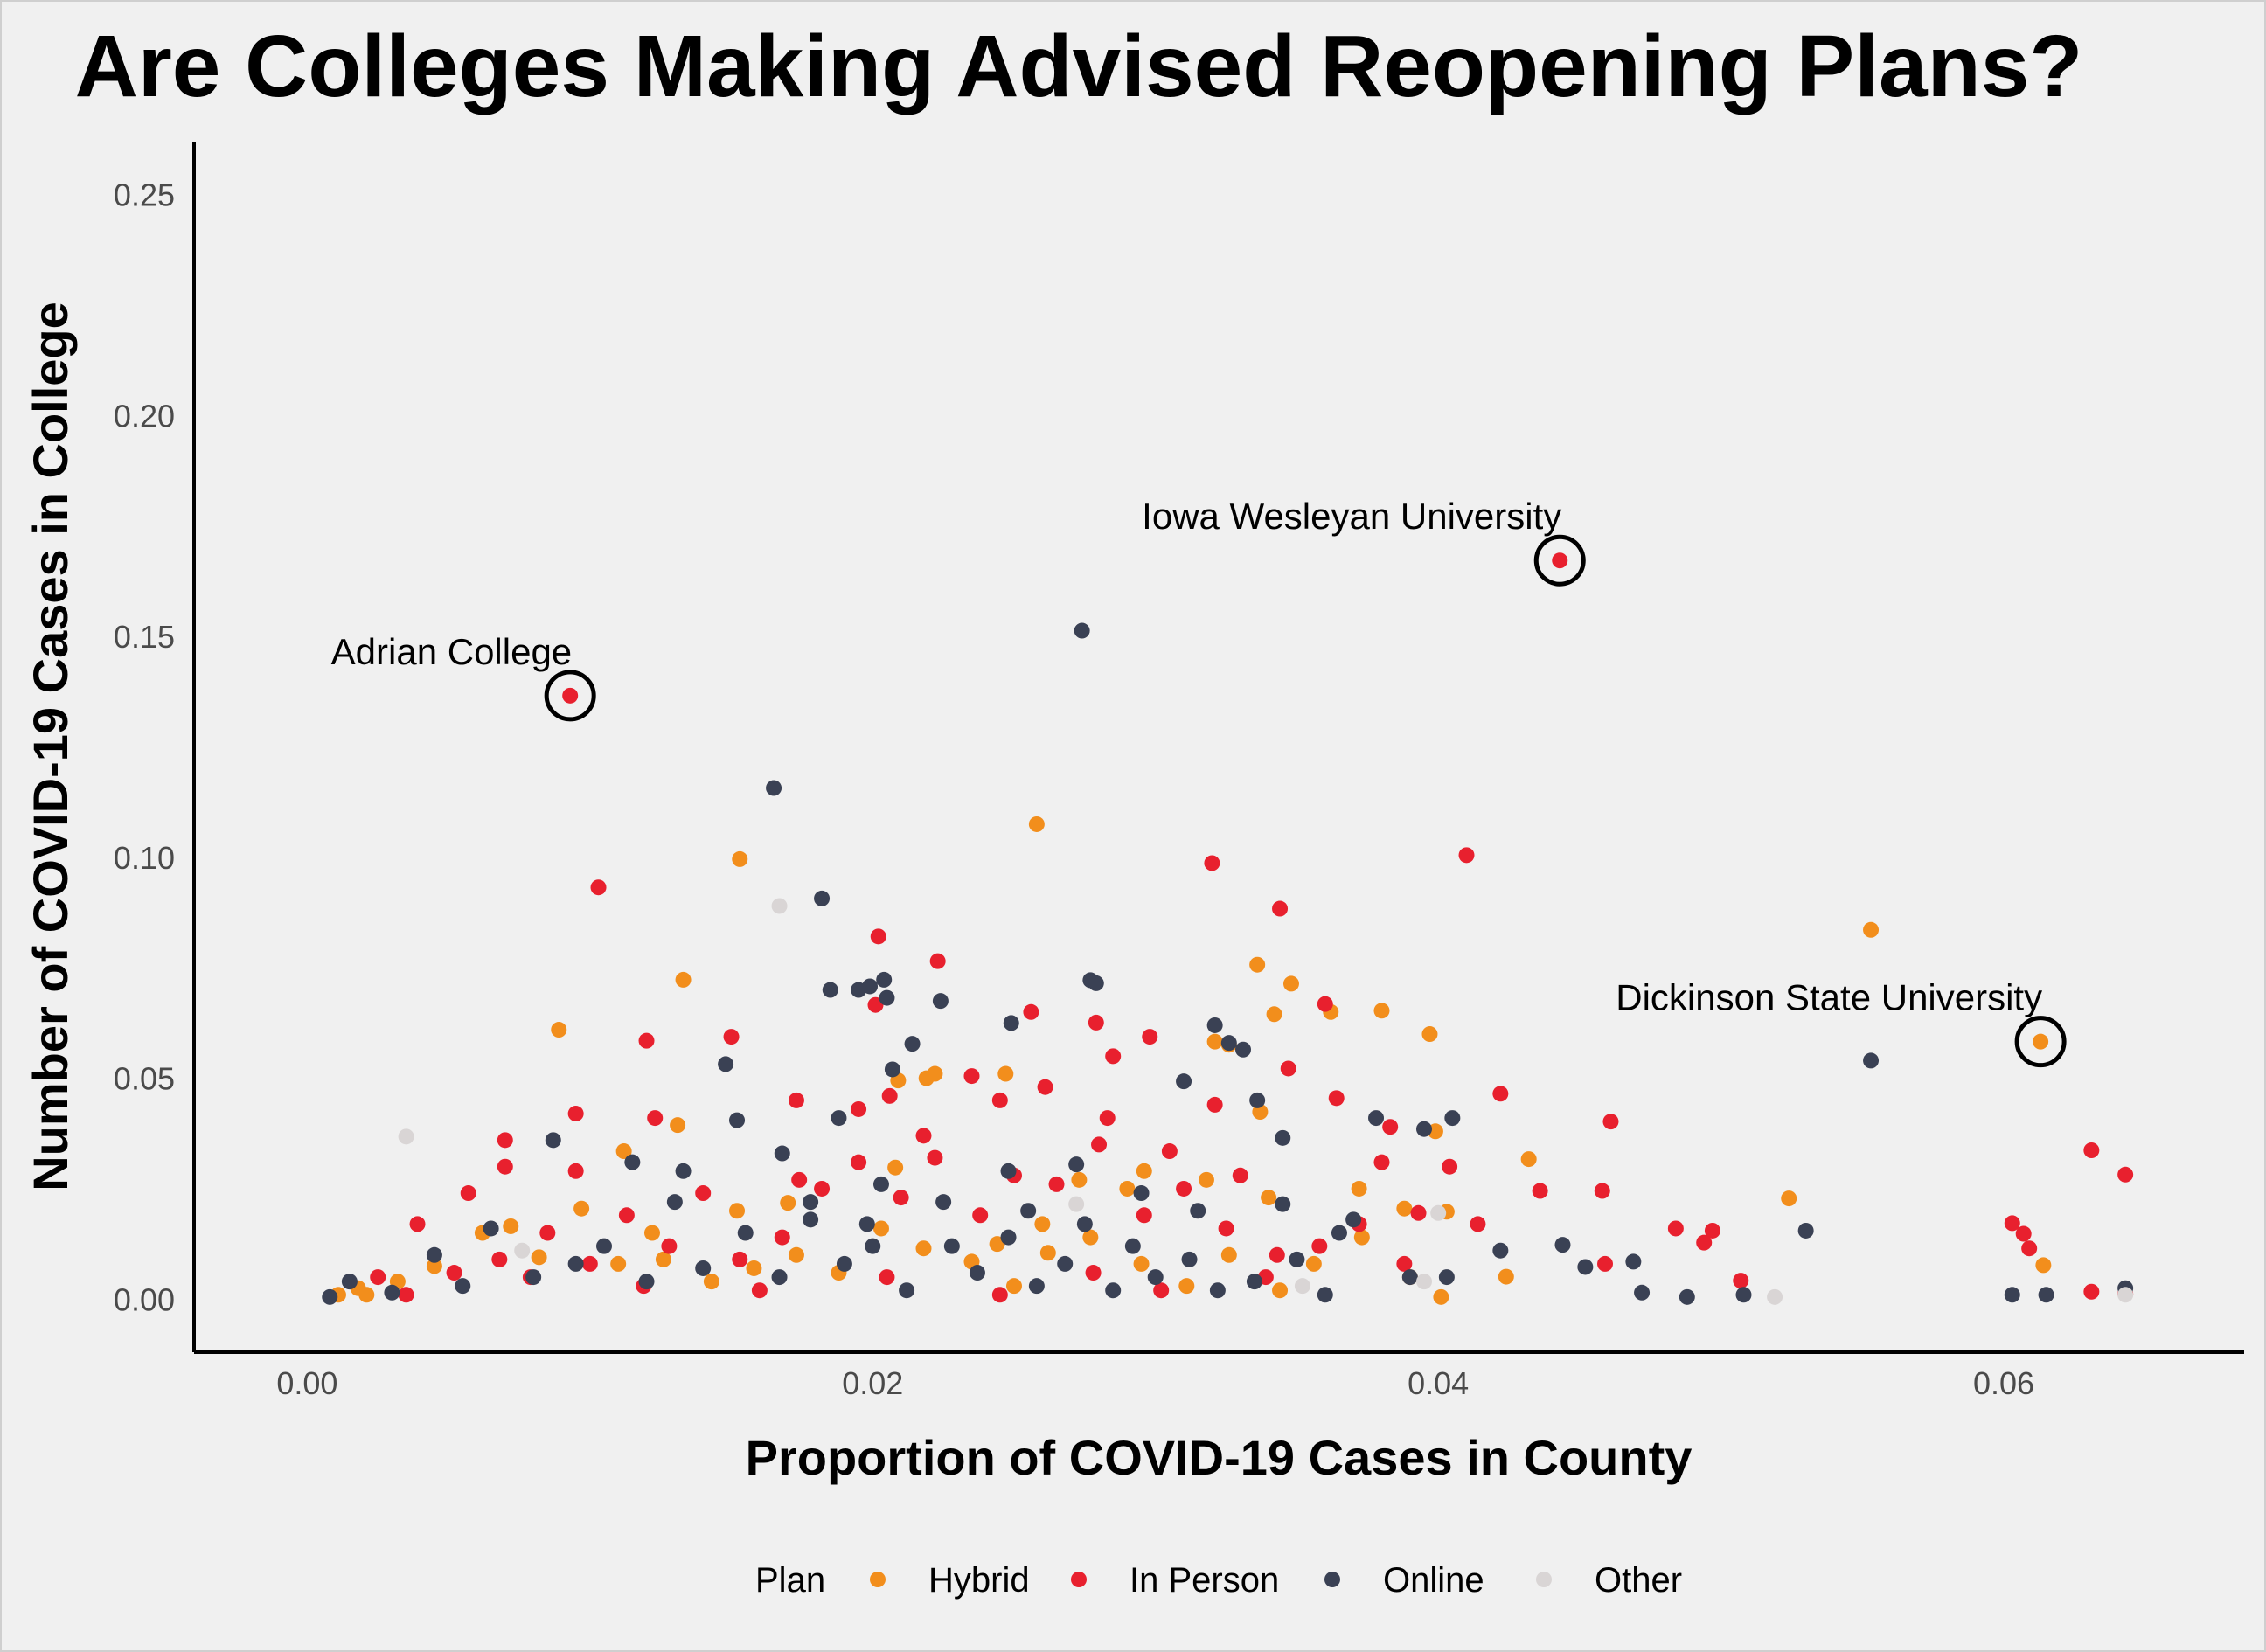 The image size is (2266, 1652). Describe the element at coordinates (1638, 1581) in the screenshot. I see `legend-label-other: Other` at that location.